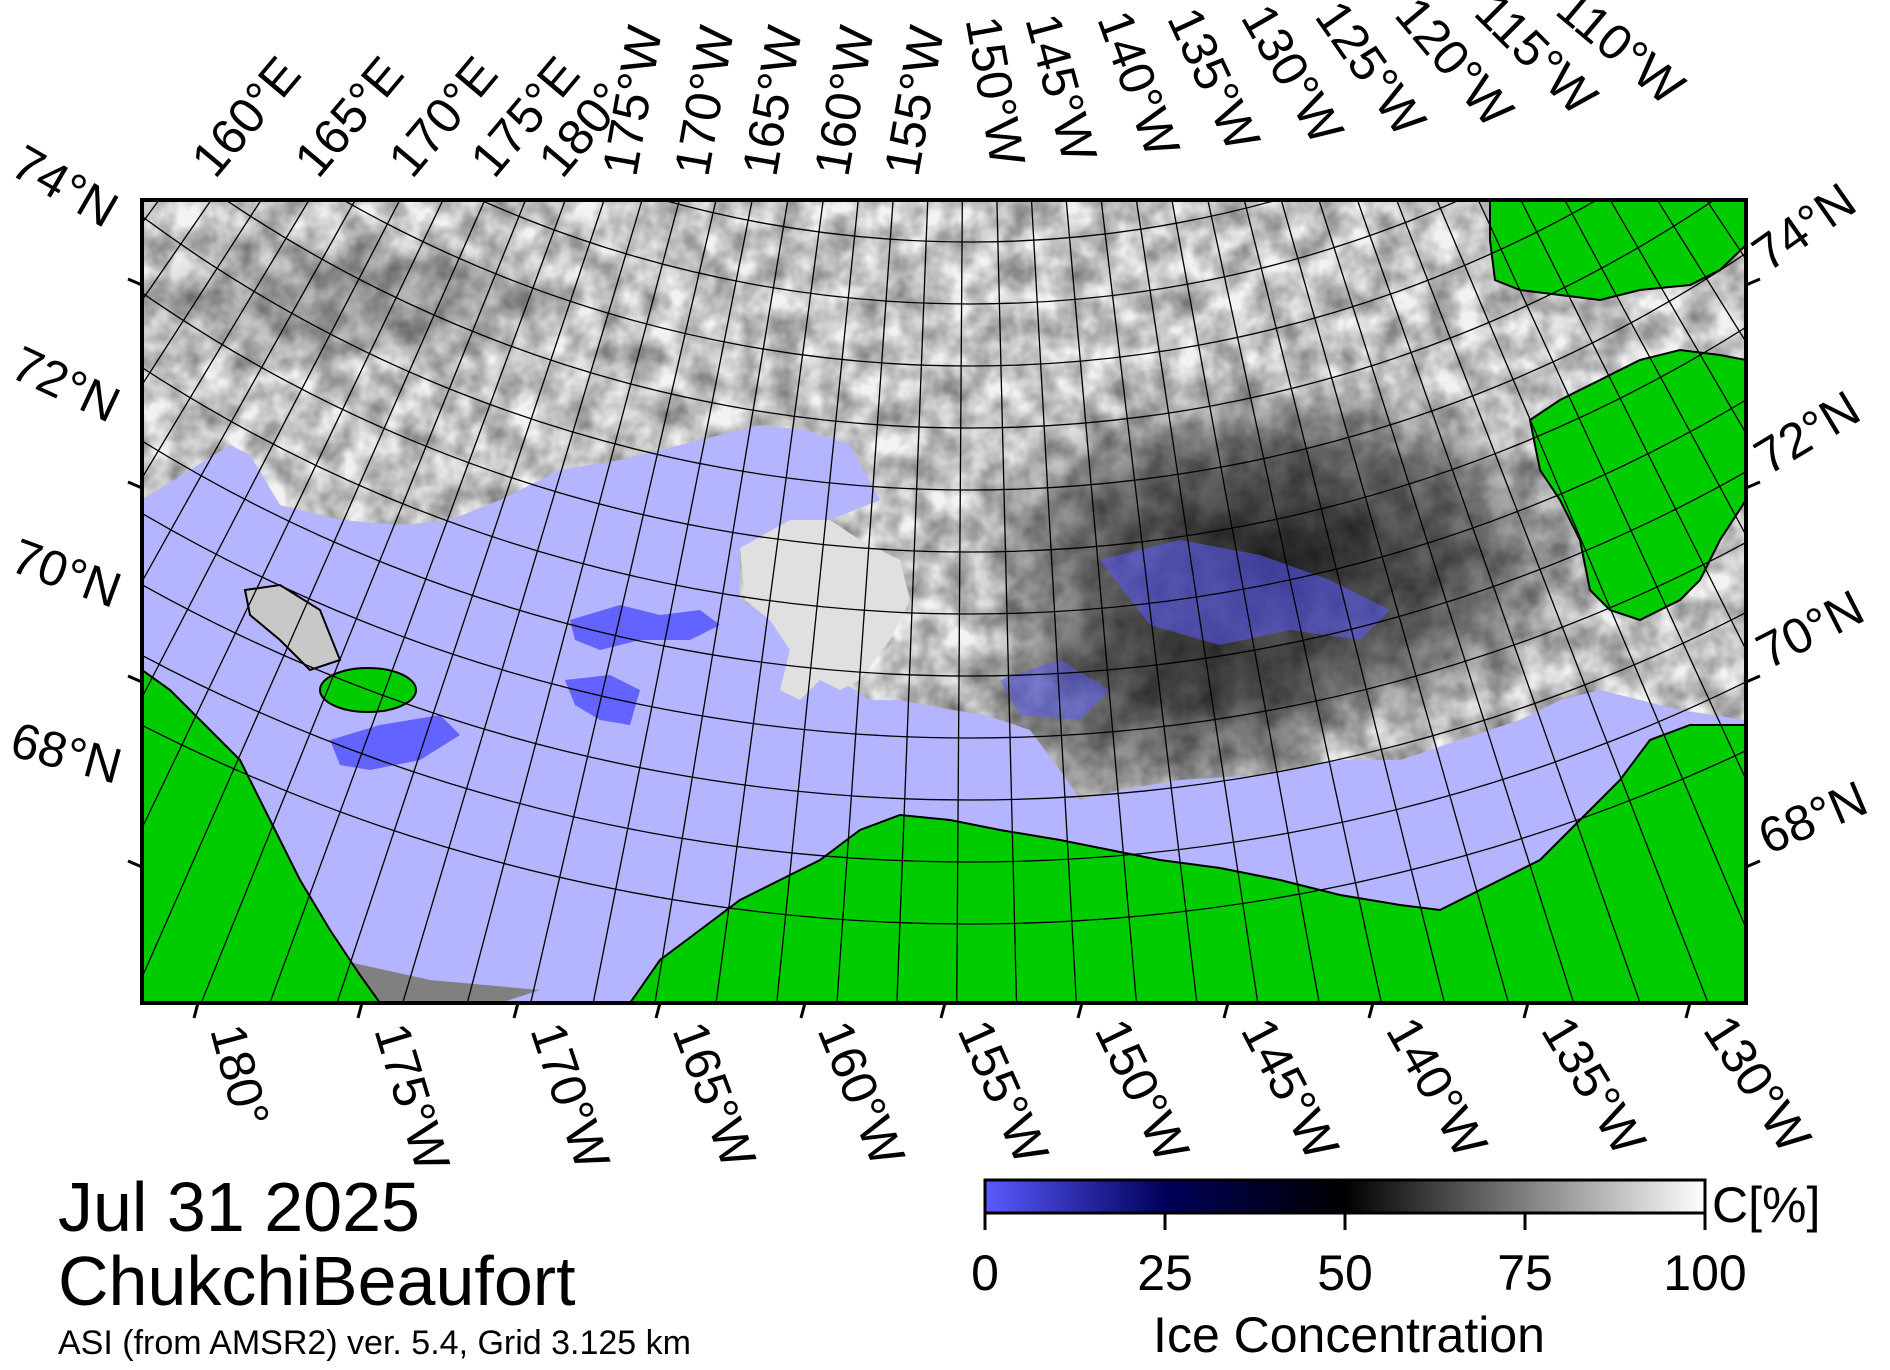 The height and width of the screenshot is (1370, 1890). What do you see at coordinates (1349, 1335) in the screenshot?
I see `colorbar-title: Ice Concentration` at bounding box center [1349, 1335].